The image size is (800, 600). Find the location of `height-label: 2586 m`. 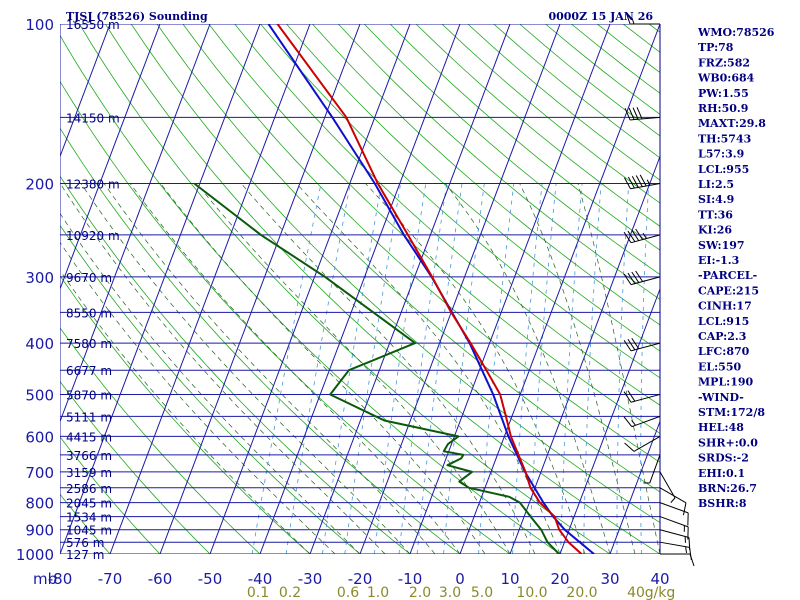

height-label: 2586 m is located at coordinates (89, 489).